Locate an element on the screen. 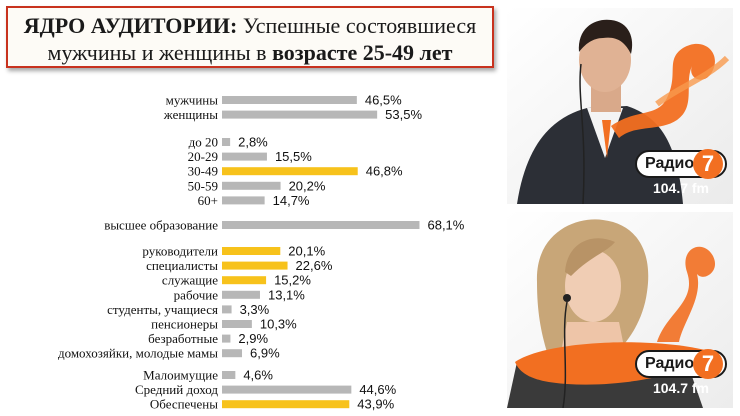 This screenshot has height=416, width=740. bar-label: рабочие is located at coordinates (196, 294).